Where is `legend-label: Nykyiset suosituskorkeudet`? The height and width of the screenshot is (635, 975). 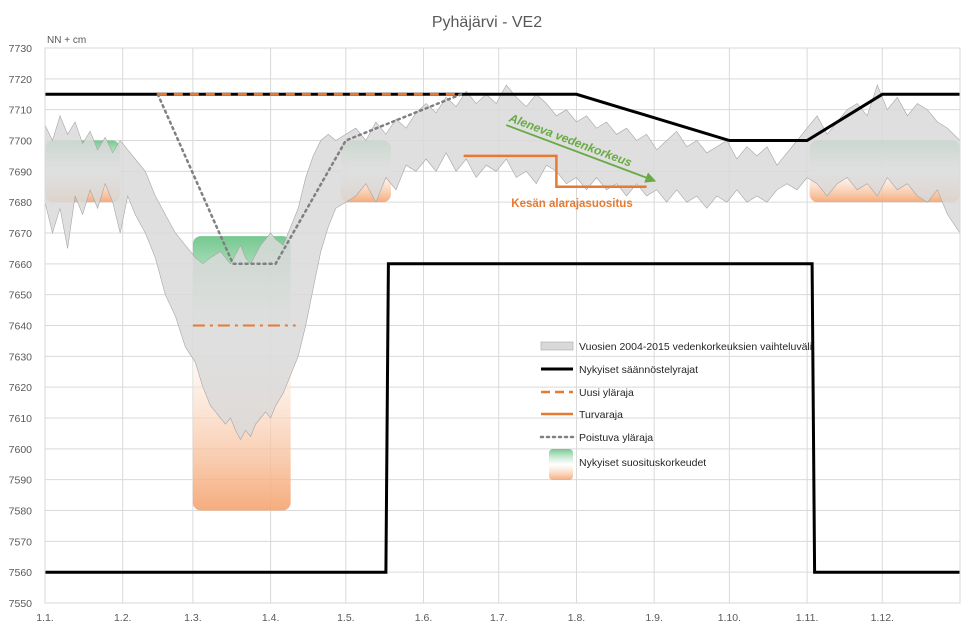
legend-label: Nykyiset suosituskorkeudet is located at coordinates (642, 463).